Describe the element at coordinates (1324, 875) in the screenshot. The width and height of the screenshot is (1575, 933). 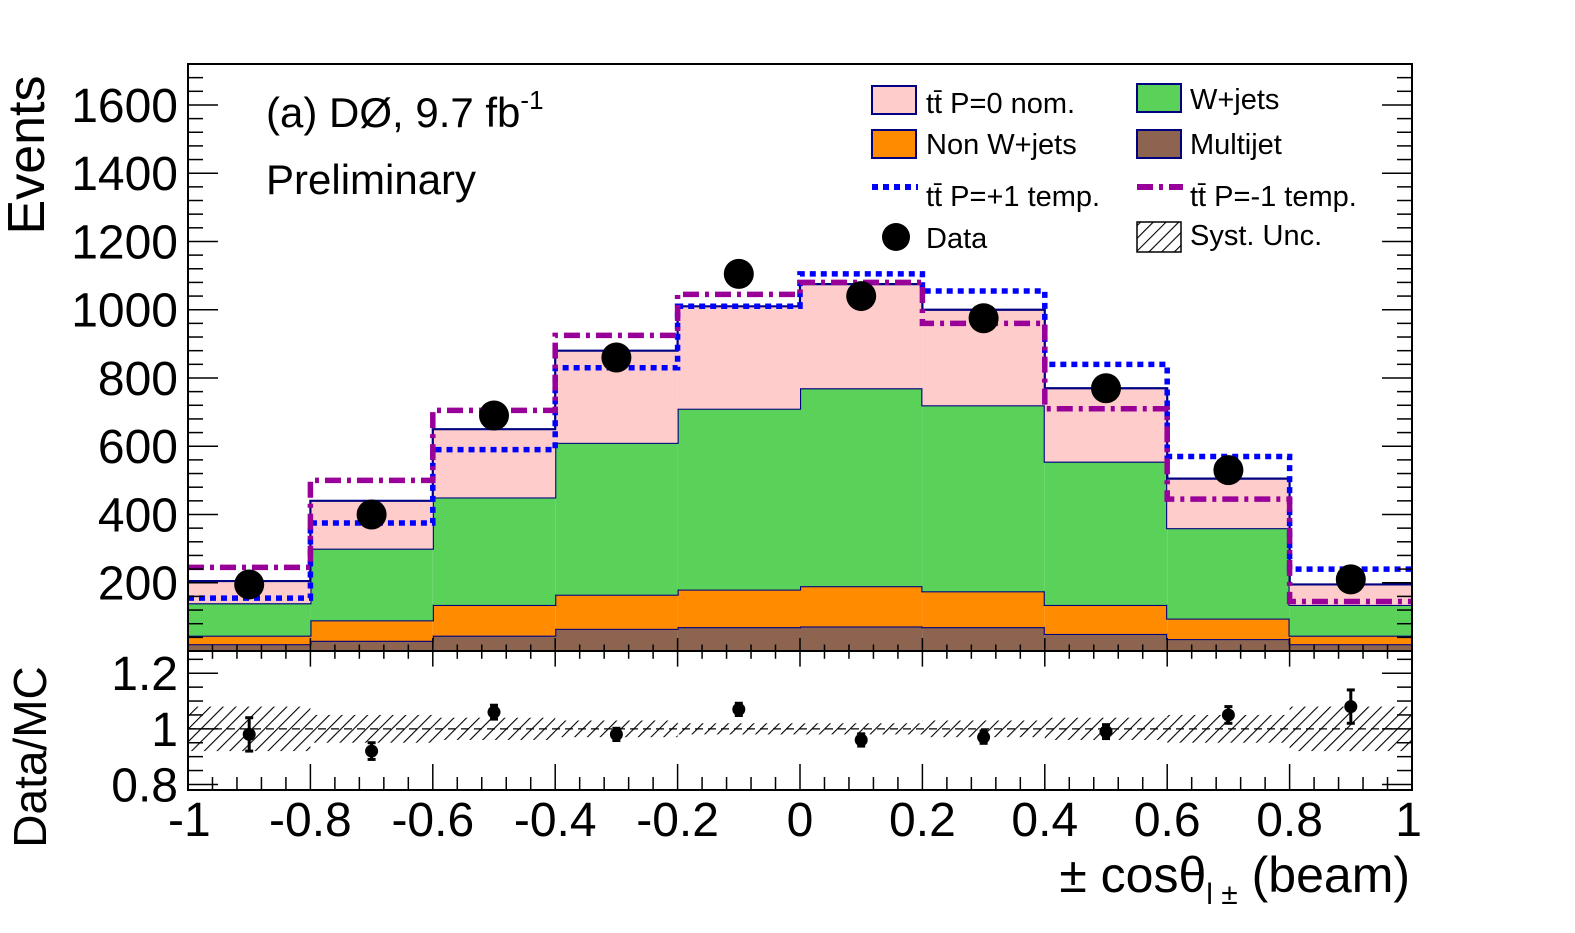
I see `x-axis-label-suffix: (beam)` at that location.